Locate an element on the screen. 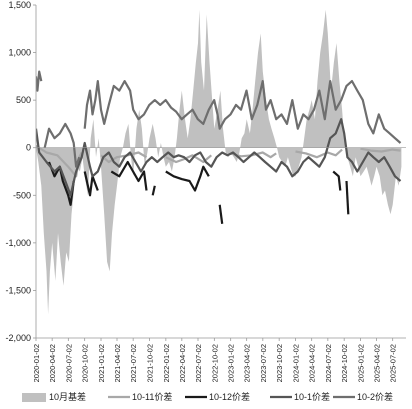 This screenshot has width=412, height=409. x-tick-label: 2020-01-02 is located at coordinates (36, 363).